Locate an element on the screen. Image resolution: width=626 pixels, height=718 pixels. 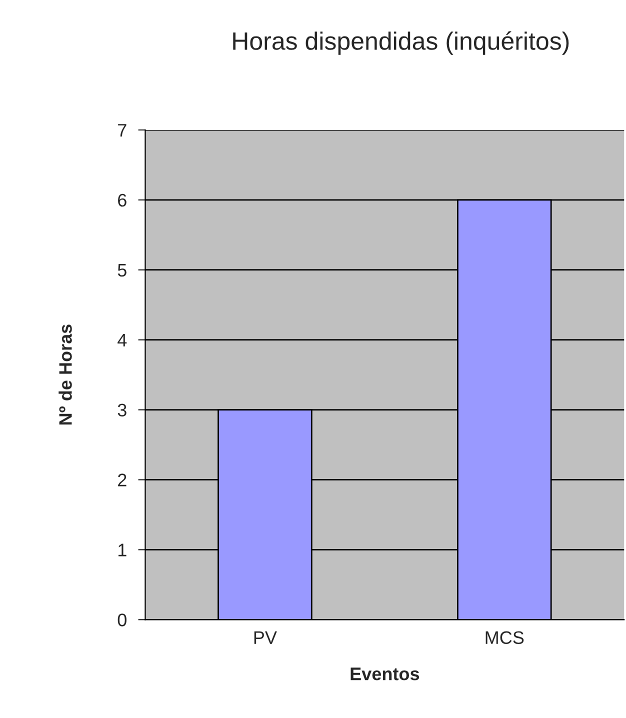
x-tick-label: PV is located at coordinates (265, 637).